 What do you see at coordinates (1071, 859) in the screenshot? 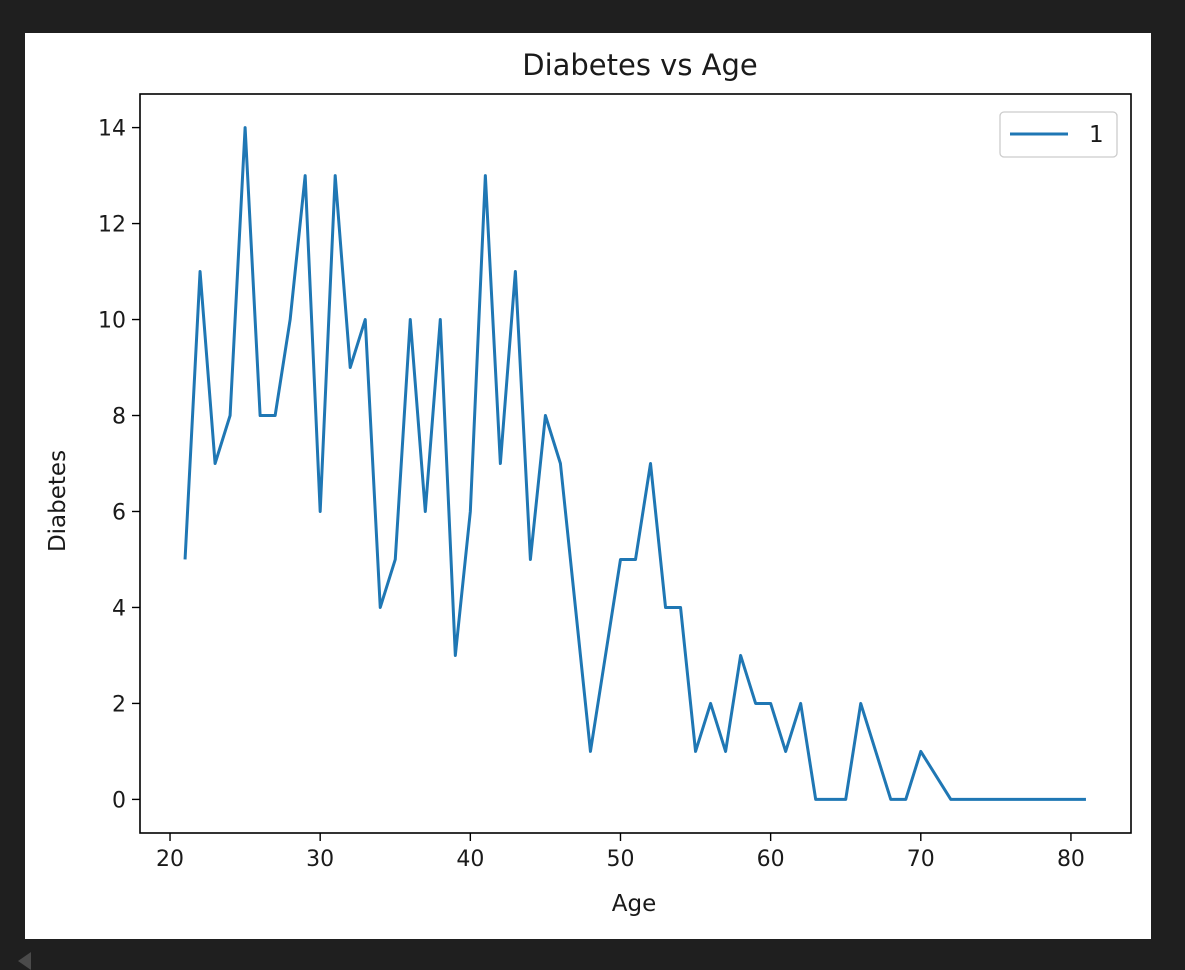
I see `x-tick-label: 80` at bounding box center [1071, 859].